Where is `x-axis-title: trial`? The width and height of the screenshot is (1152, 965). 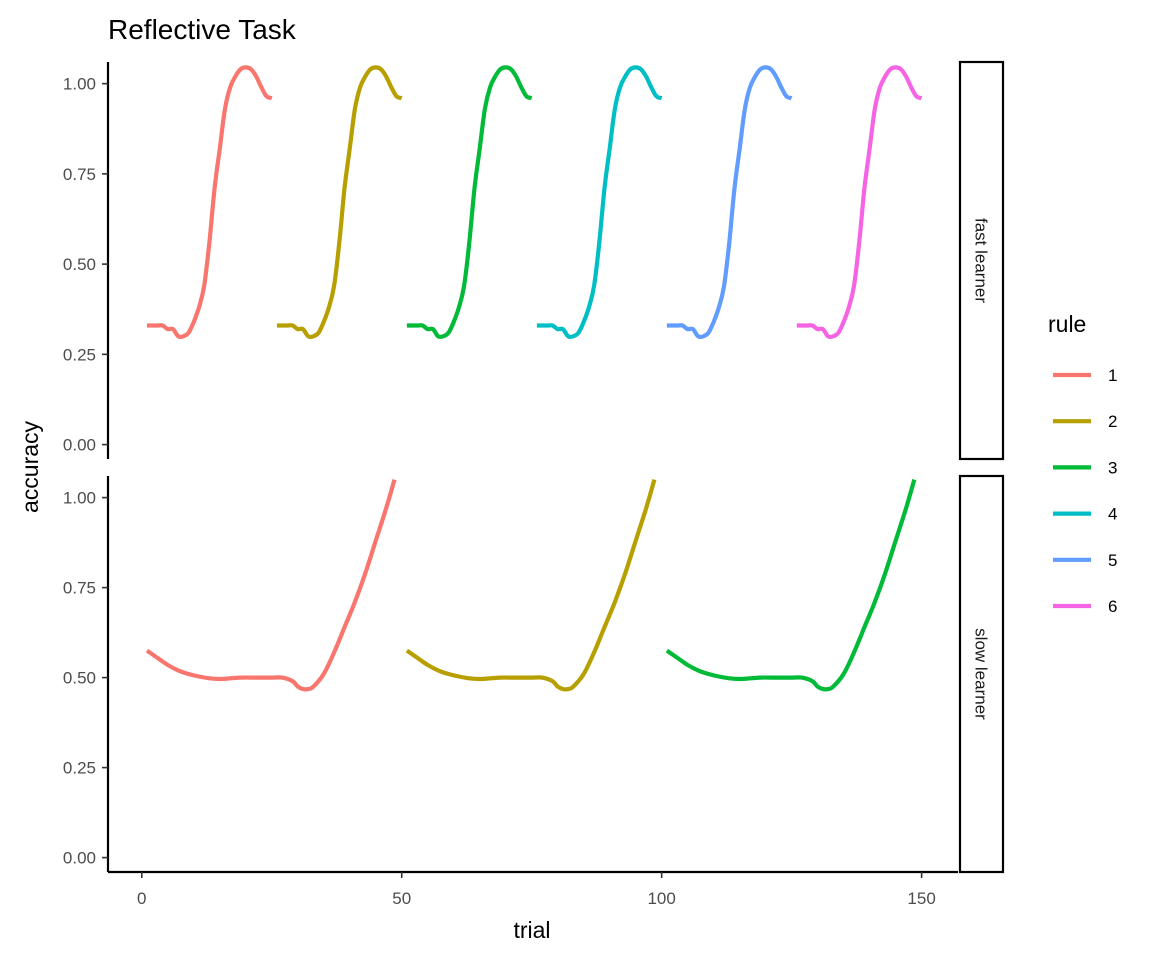
x-axis-title: trial is located at coordinates (531, 930).